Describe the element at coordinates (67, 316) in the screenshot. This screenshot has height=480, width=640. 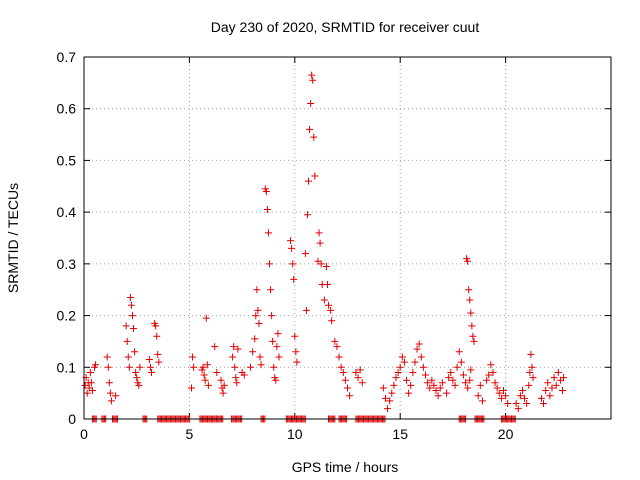
I see `y-tick-label: 0.2` at that location.